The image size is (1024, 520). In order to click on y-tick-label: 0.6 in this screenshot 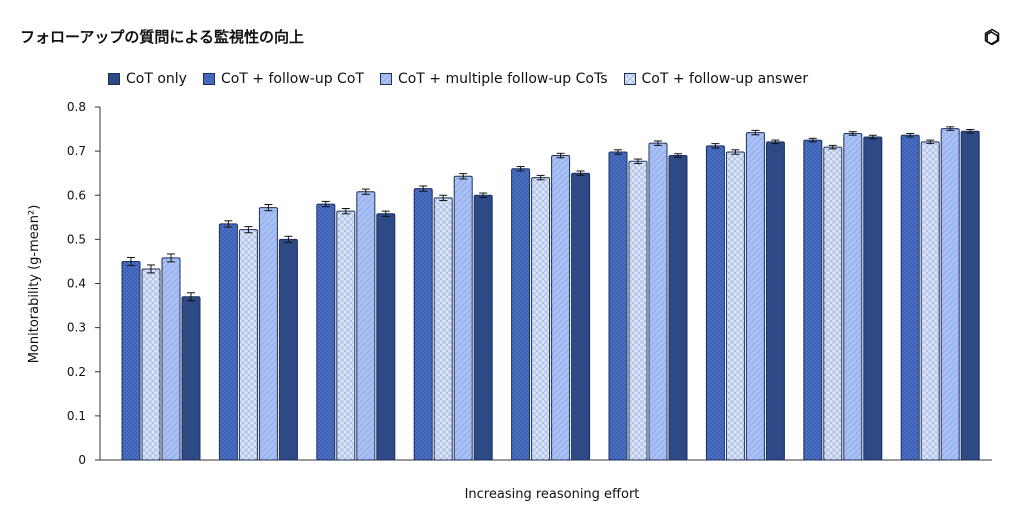, I will do `click(76, 195)`.